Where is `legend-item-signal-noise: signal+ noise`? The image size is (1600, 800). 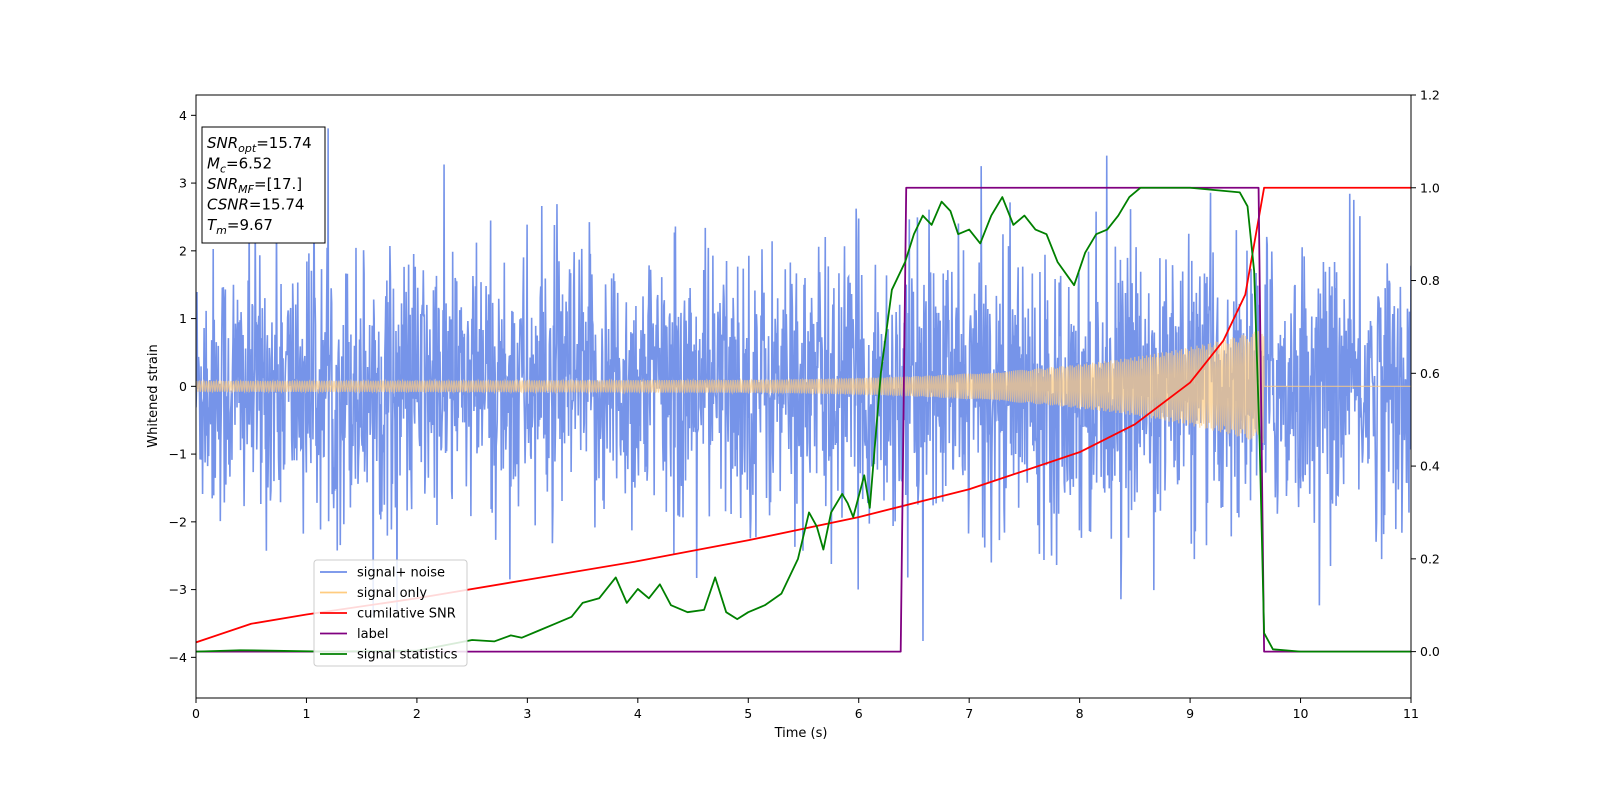
legend-item-signal-noise: signal+ noise is located at coordinates (382, 573).